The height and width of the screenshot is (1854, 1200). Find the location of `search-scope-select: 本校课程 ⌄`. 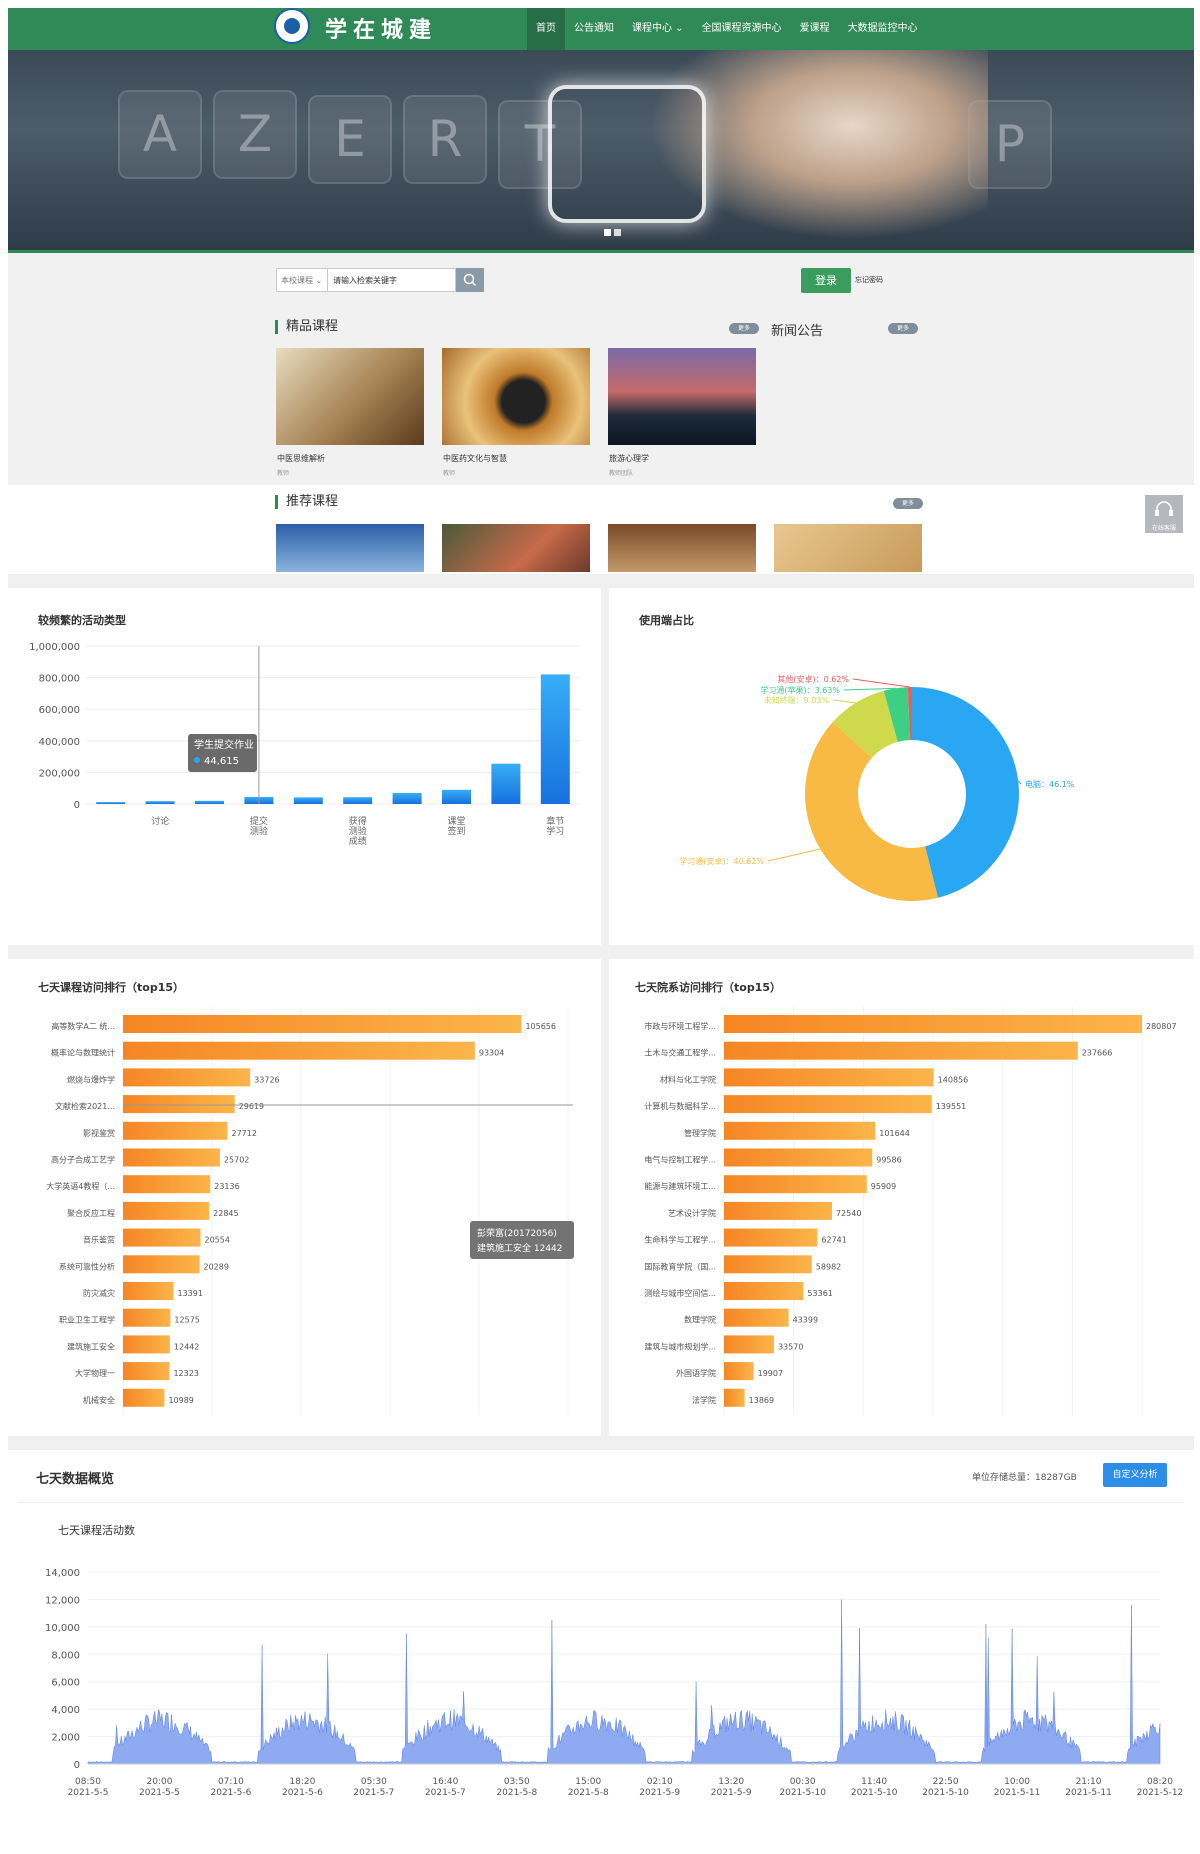

search-scope-select: 本校课程 ⌄ is located at coordinates (302, 280).